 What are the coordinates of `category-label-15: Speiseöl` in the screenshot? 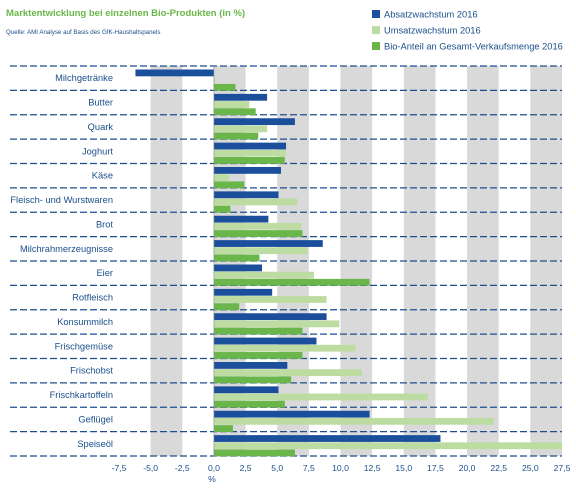 It's located at (95, 444).